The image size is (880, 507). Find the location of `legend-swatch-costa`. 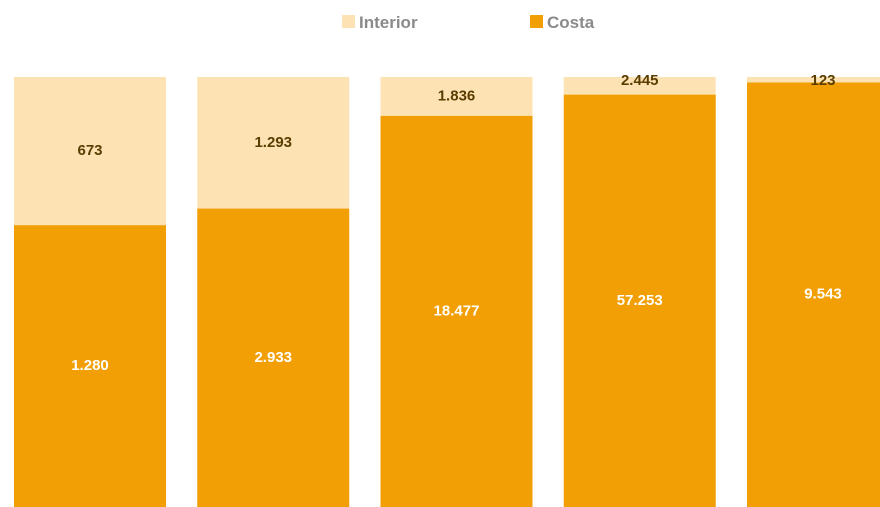

legend-swatch-costa is located at coordinates (536, 21).